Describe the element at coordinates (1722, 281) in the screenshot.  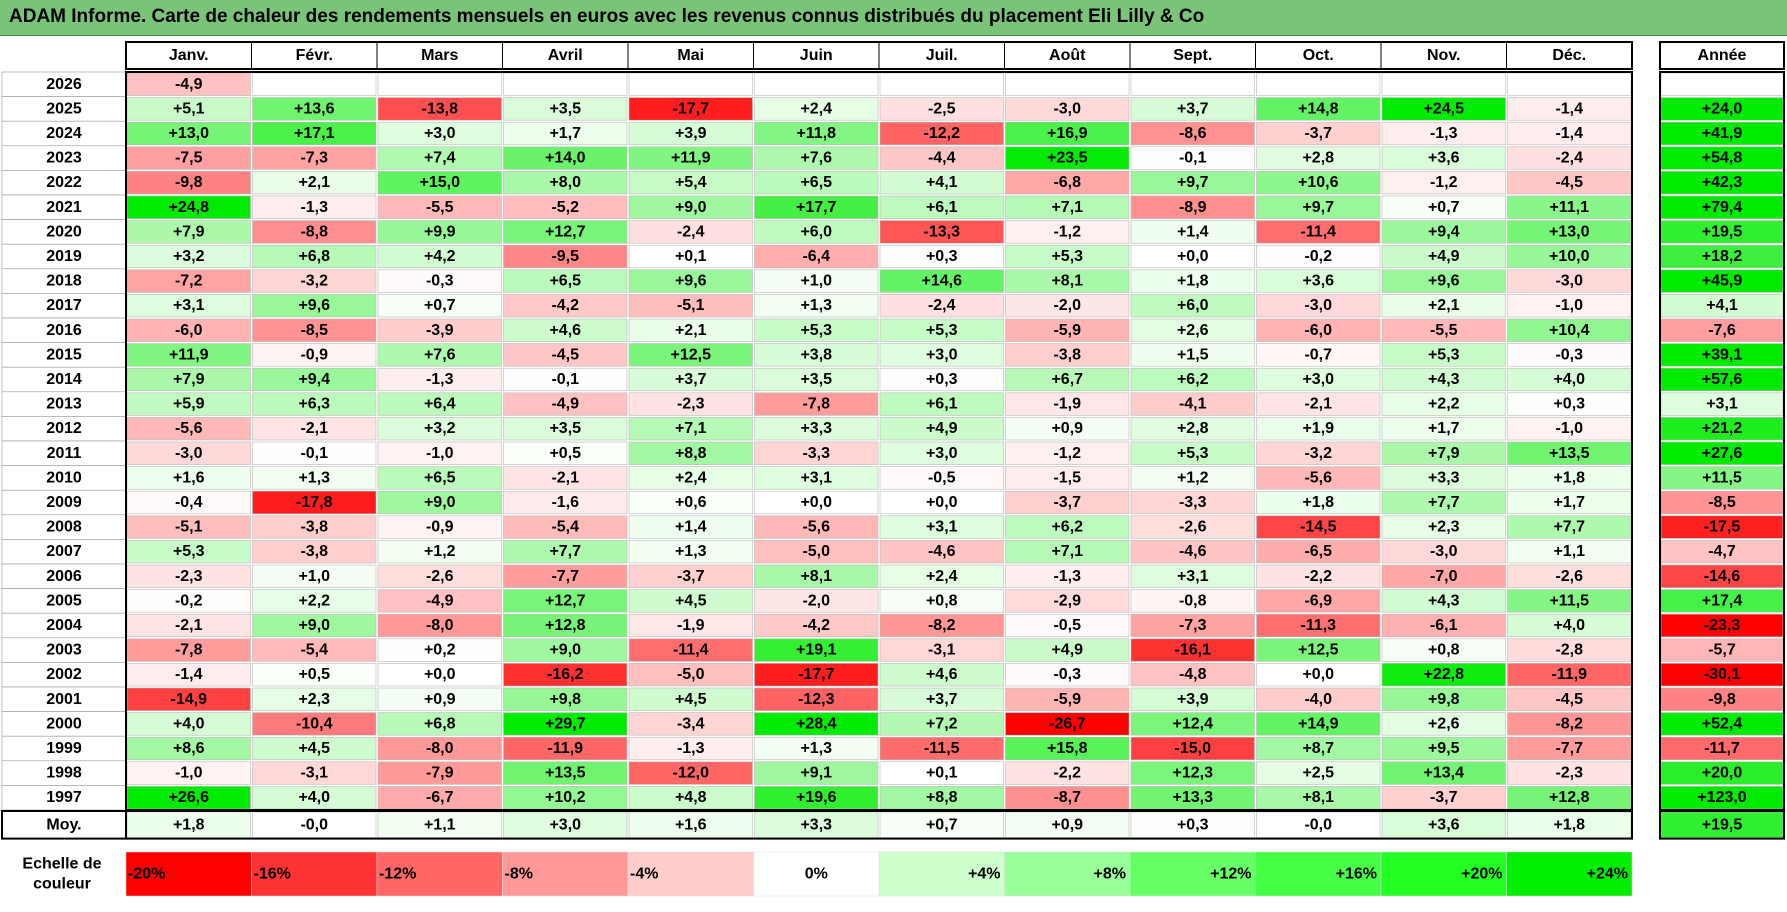
I see `annual-value: +45,9` at that location.